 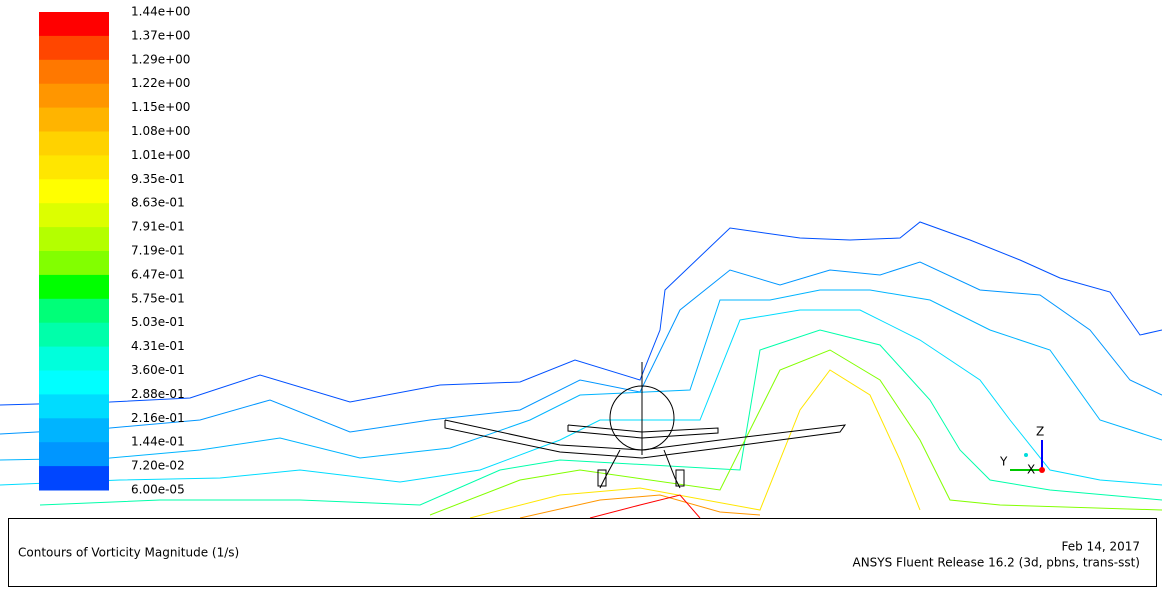 What do you see at coordinates (582, 552) in the screenshot?
I see `footer-box` at bounding box center [582, 552].